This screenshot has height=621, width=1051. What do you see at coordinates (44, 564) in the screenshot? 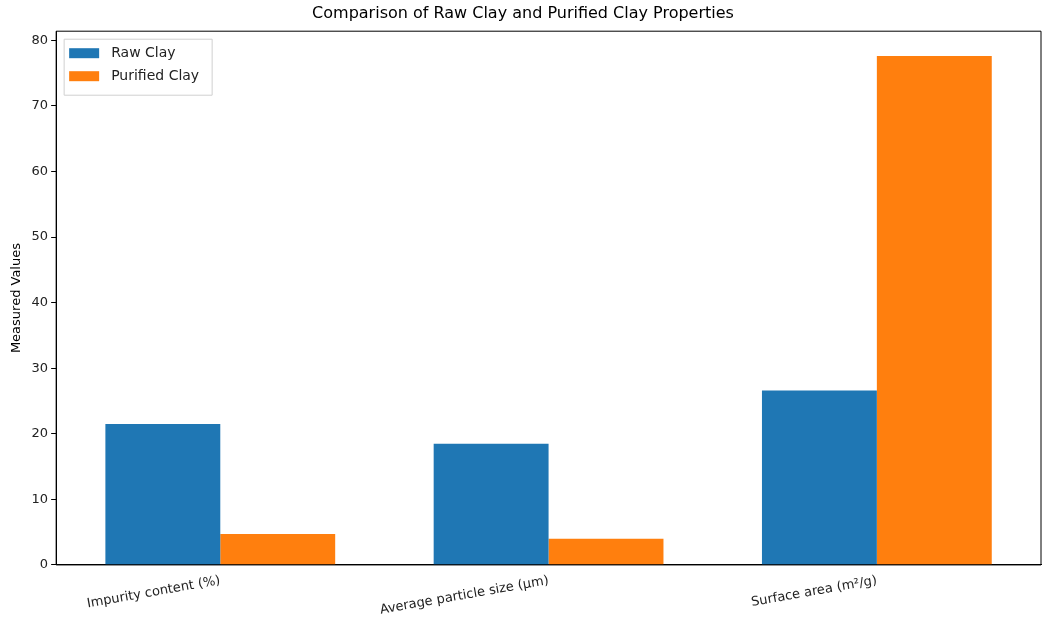
I see `y-tick-label: 0` at bounding box center [44, 564].